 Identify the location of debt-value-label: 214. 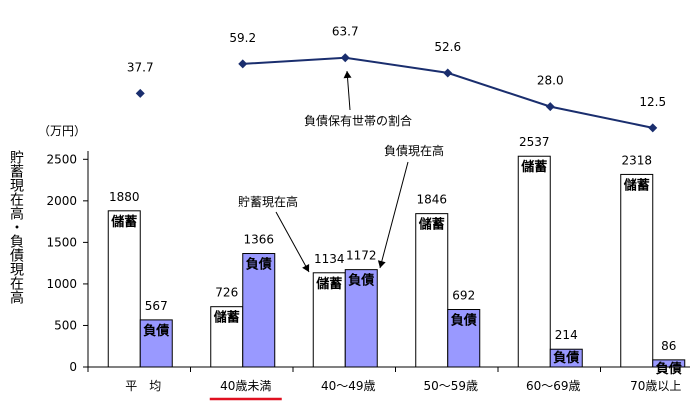
(566, 335).